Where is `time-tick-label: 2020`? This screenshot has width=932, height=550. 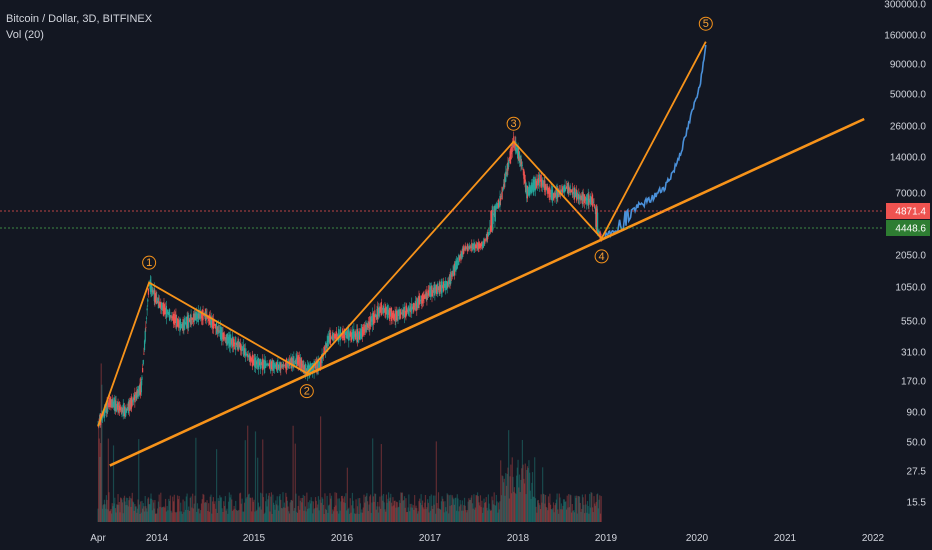
time-tick-label: 2020 is located at coordinates (697, 538).